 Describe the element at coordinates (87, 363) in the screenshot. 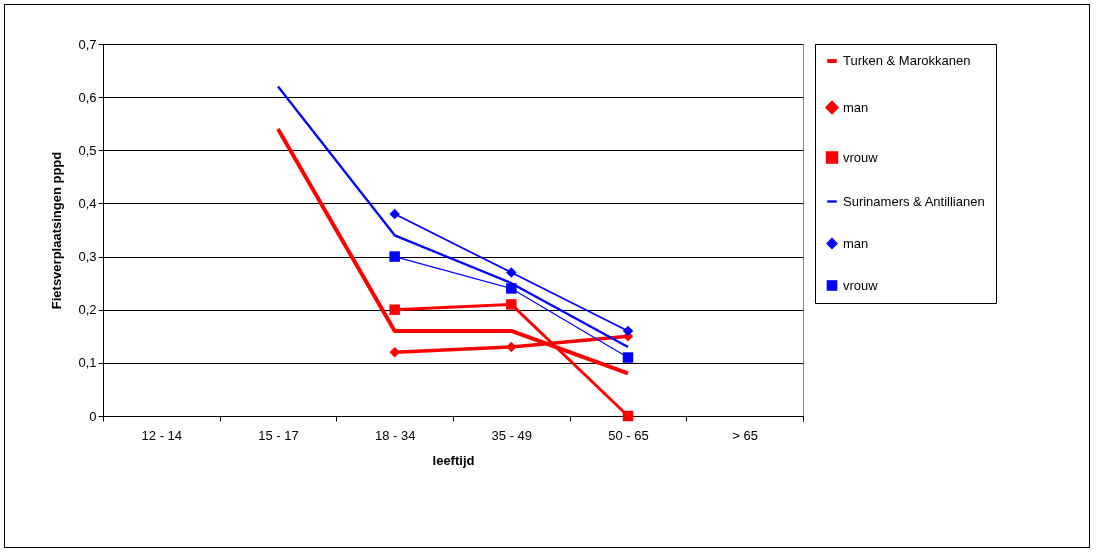

I see `y-tick-label: 0,1` at that location.